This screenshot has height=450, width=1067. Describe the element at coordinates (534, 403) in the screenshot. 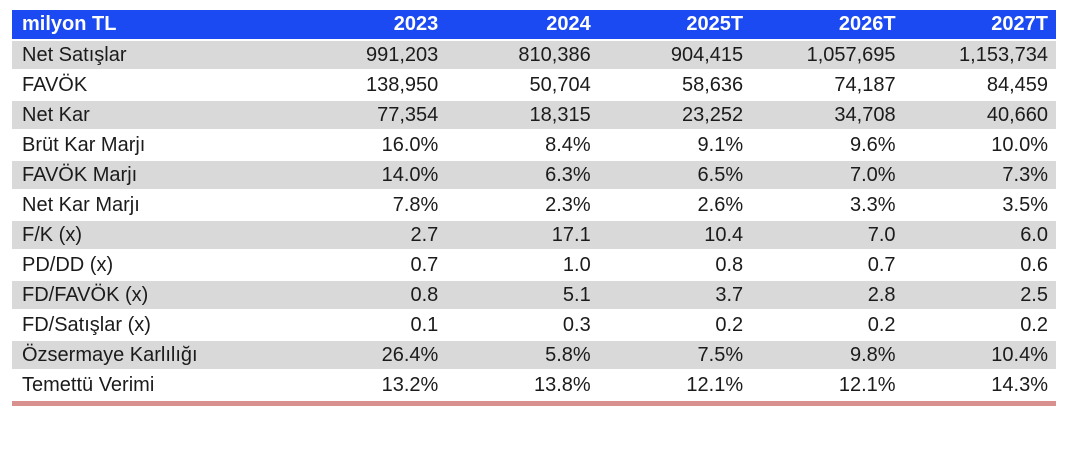

I see `table-bottom-rule` at that location.